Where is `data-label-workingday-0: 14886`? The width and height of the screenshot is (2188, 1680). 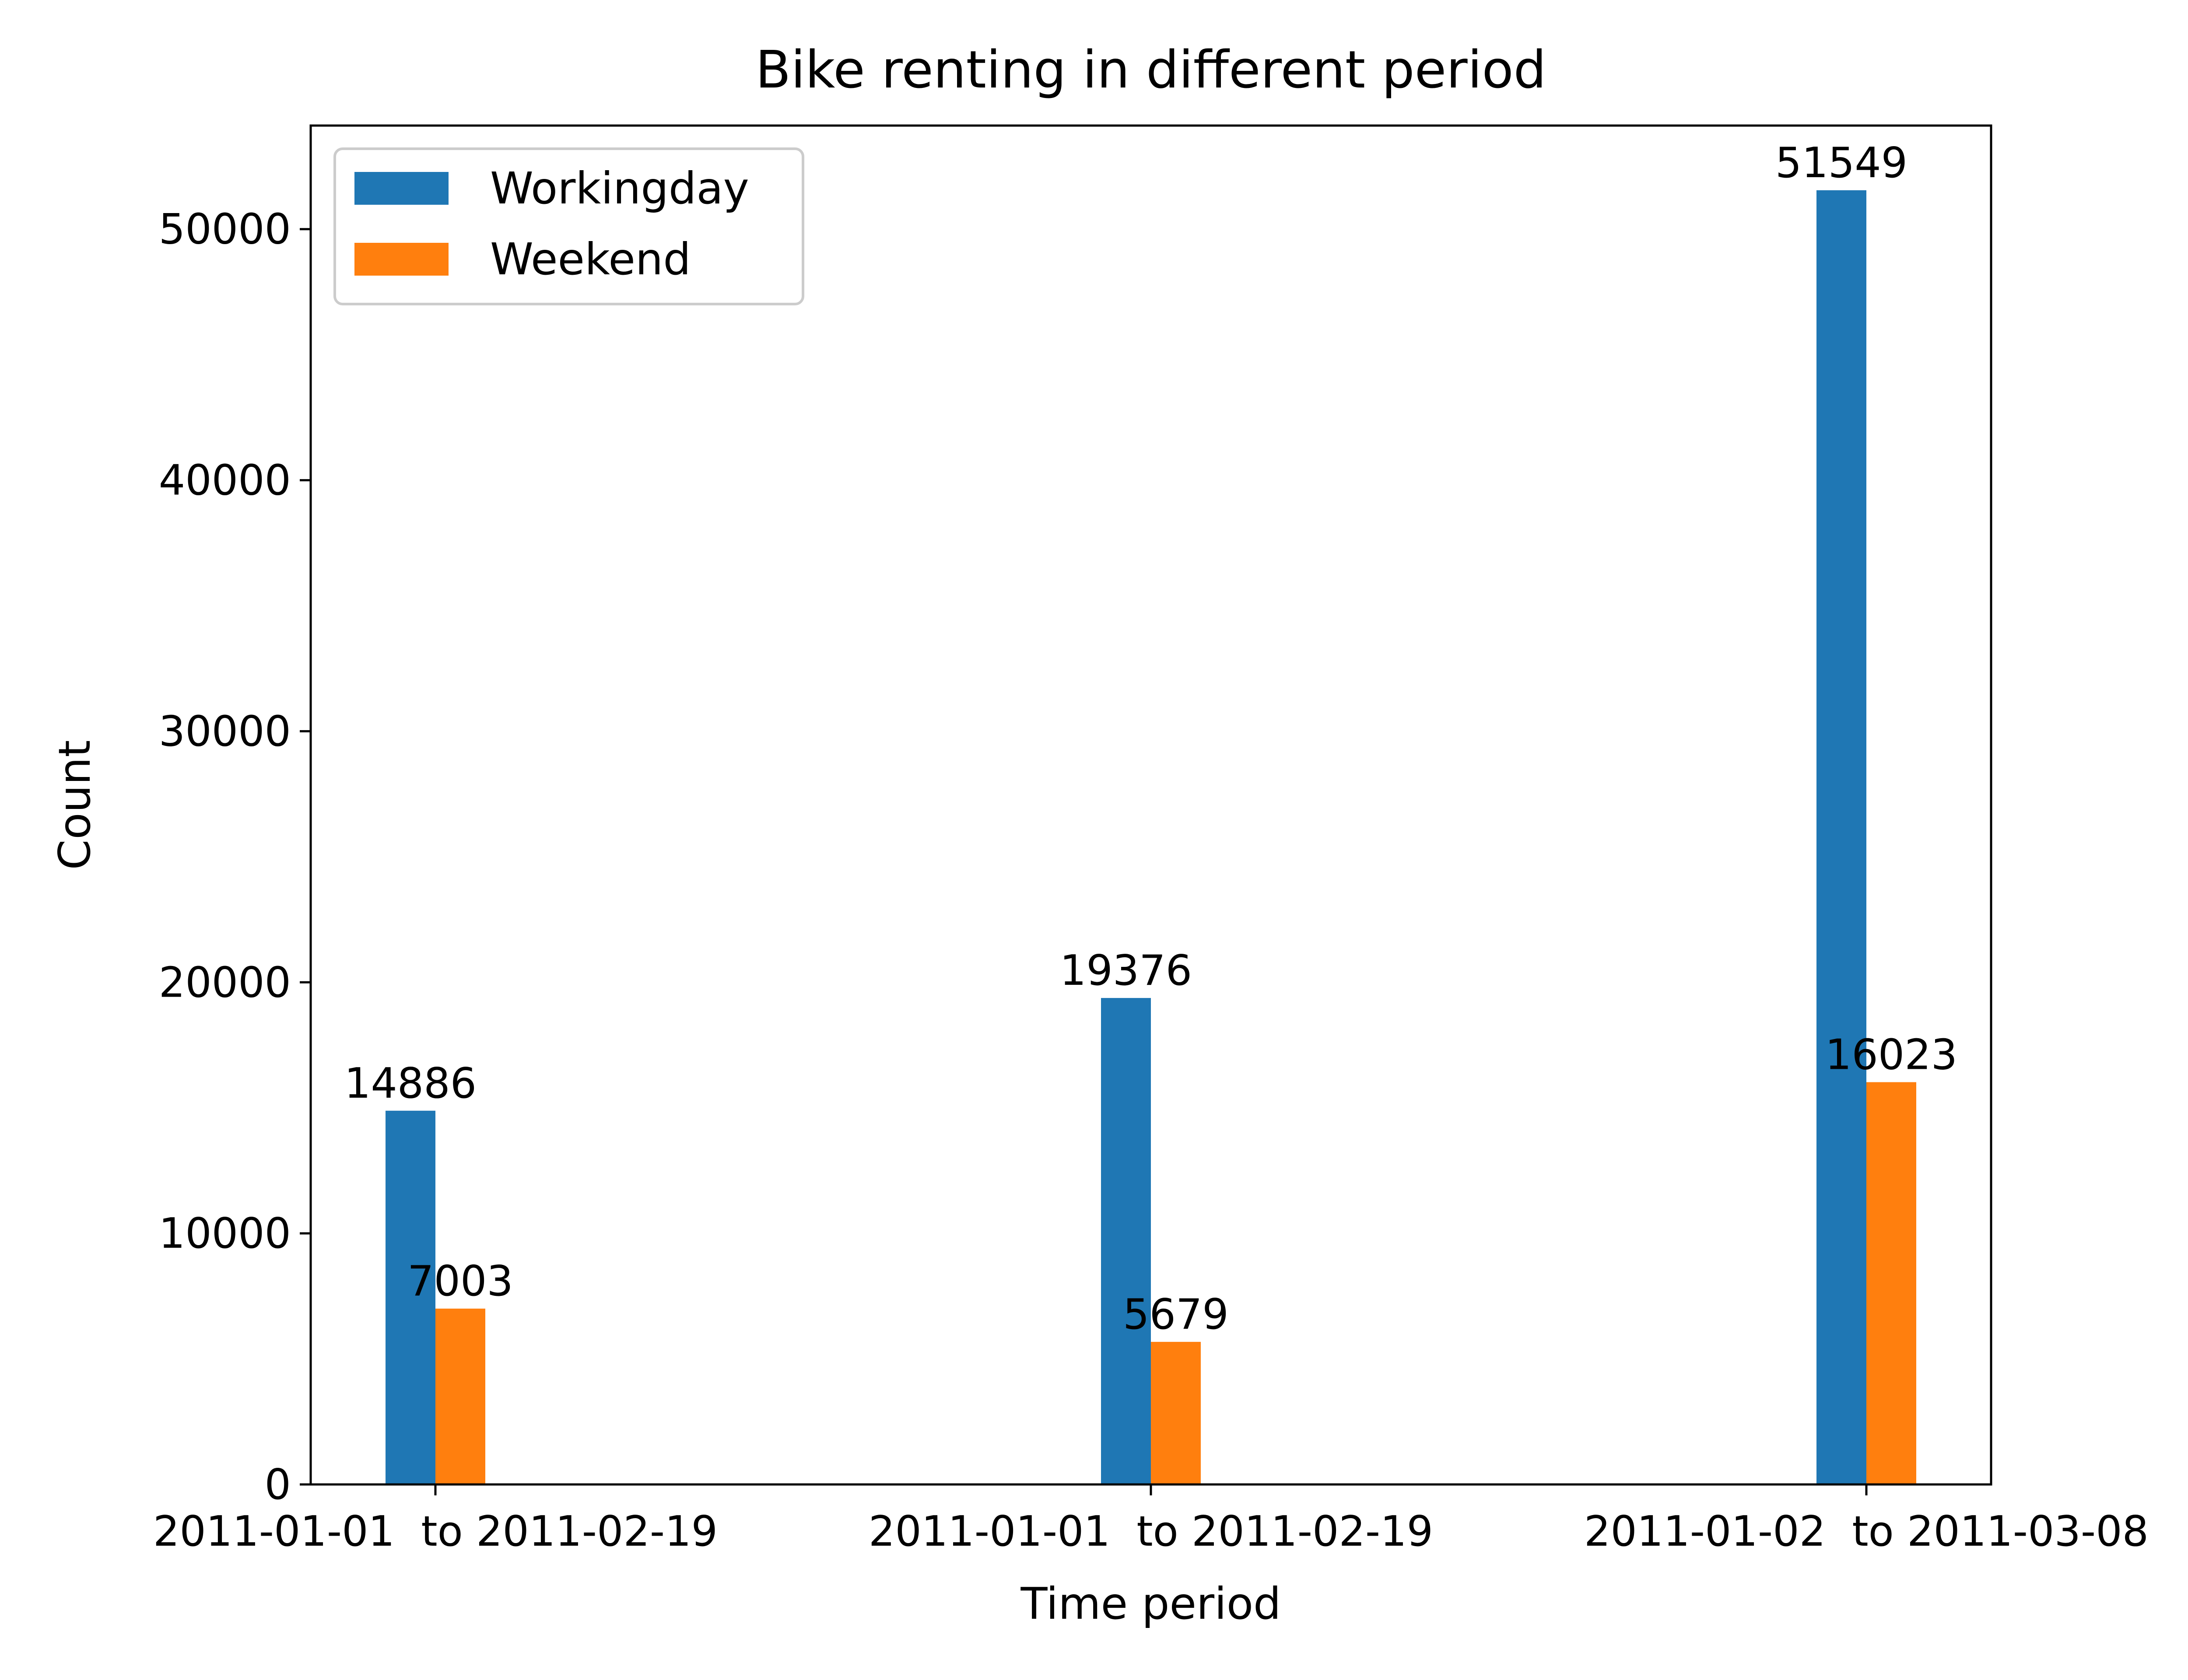 data-label-workingday-0: 14886 is located at coordinates (410, 1084).